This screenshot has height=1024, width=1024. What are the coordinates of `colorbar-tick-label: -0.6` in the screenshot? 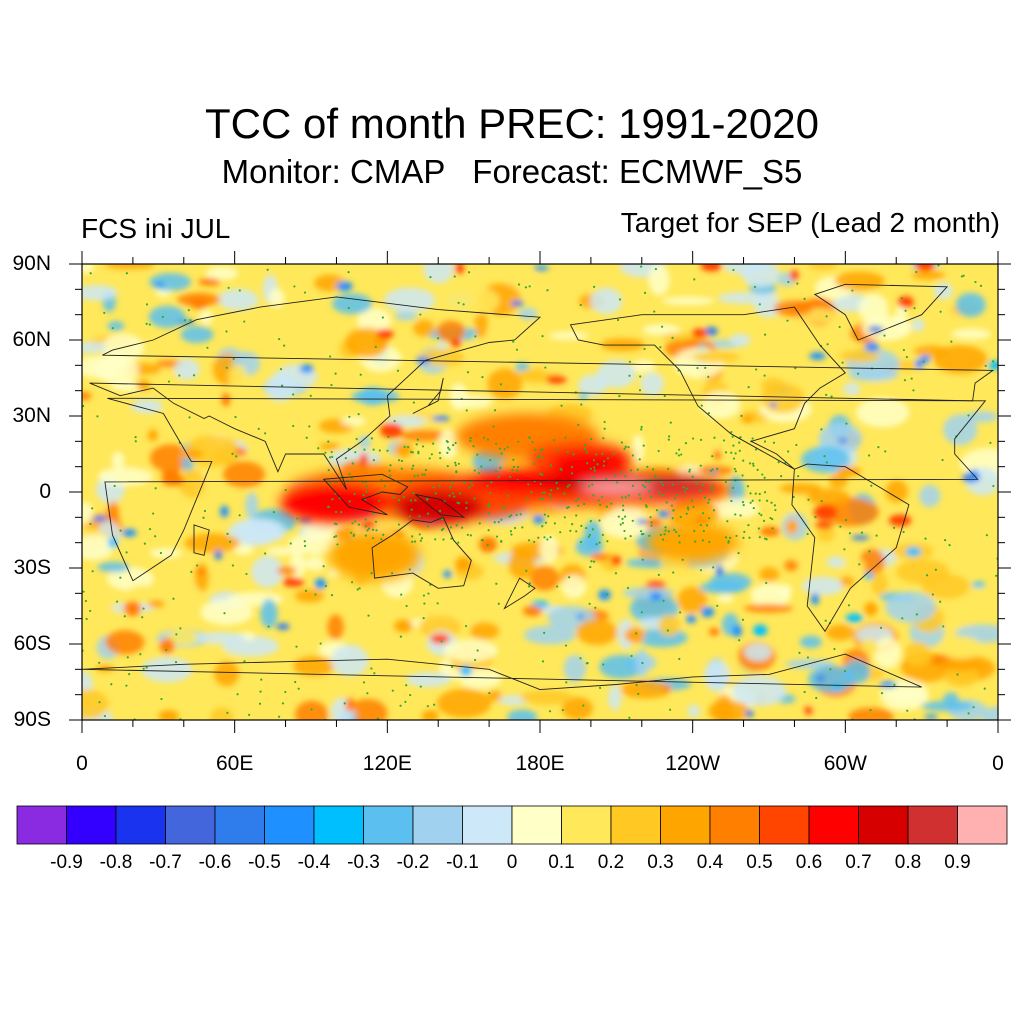 It's located at (215, 862).